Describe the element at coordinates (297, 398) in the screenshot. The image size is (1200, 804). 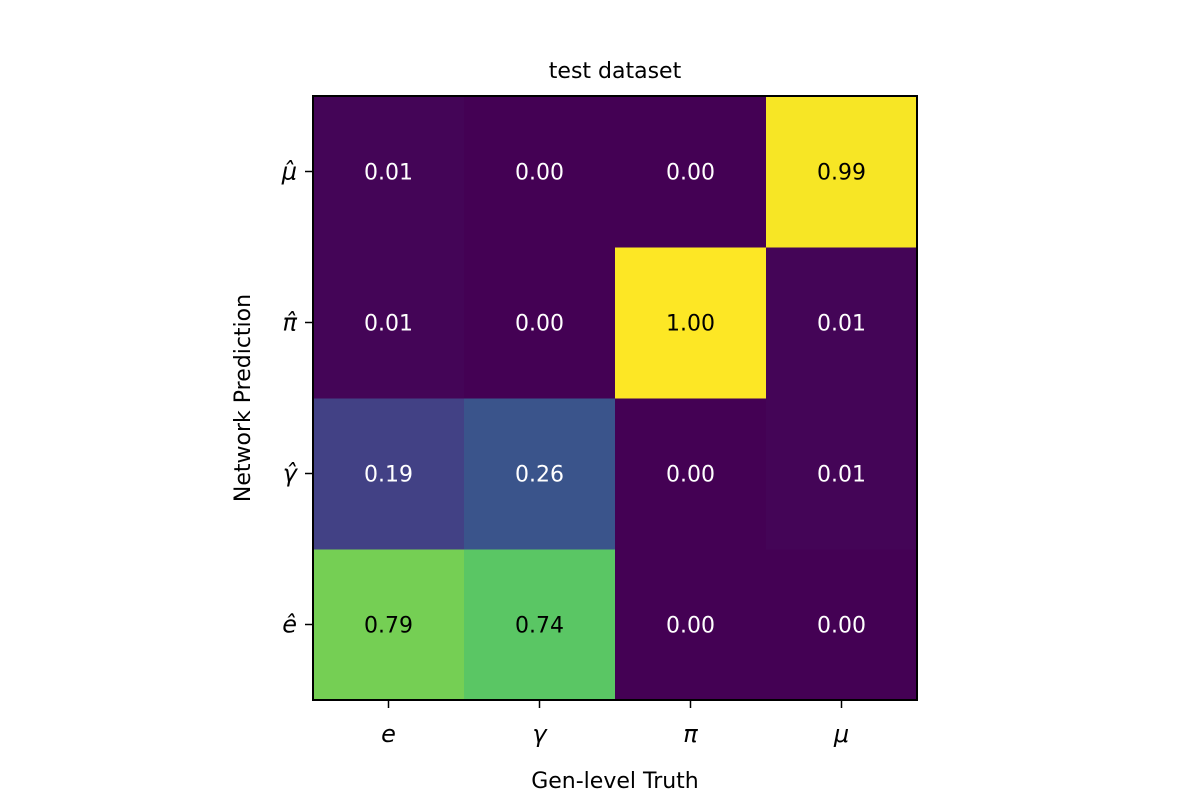
I see `y-axis-ticks: ê γ̂ π̂ μ̂` at that location.